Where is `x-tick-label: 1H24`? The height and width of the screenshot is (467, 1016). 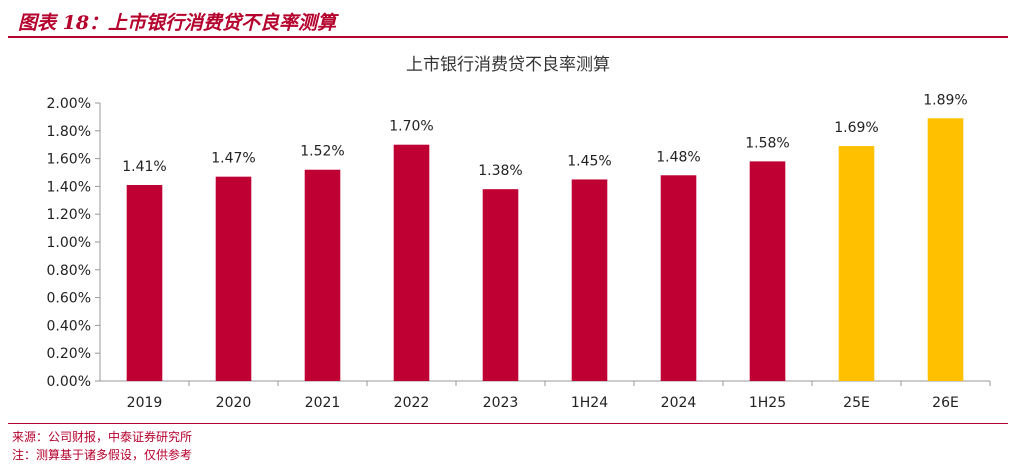
x-tick-label: 1H24 is located at coordinates (589, 403).